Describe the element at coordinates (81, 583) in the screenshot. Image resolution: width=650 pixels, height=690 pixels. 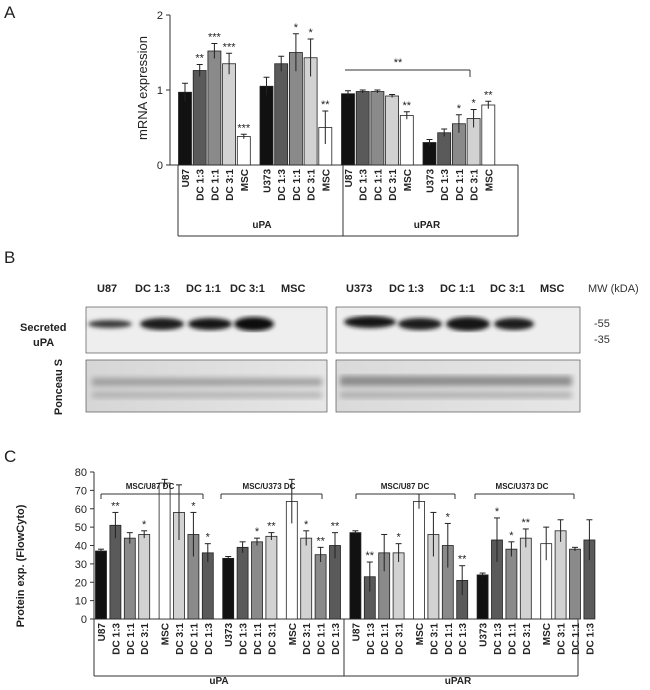
I see `chart-c-ytick-label: 20` at that location.